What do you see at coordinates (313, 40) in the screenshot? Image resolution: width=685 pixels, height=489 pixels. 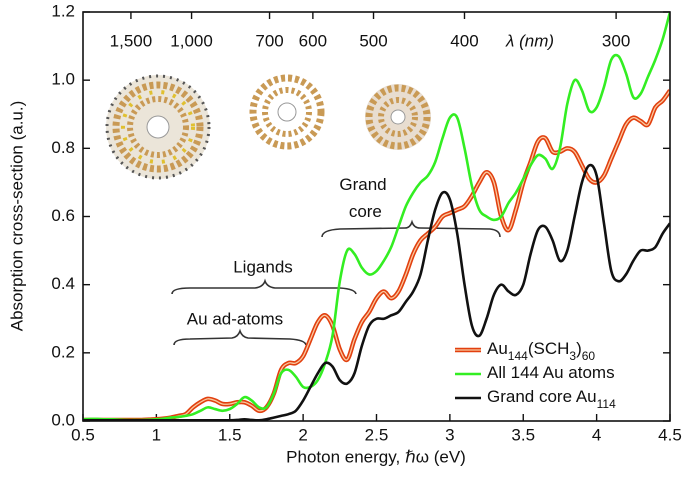 I see `top-tick-label: 600` at bounding box center [313, 40].